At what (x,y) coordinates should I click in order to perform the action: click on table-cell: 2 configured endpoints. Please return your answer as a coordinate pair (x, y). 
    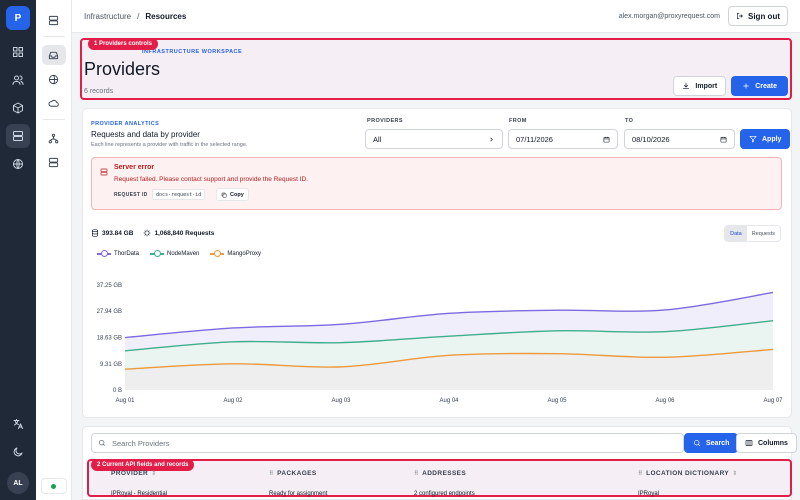
    Looking at the image, I should click on (444, 494).